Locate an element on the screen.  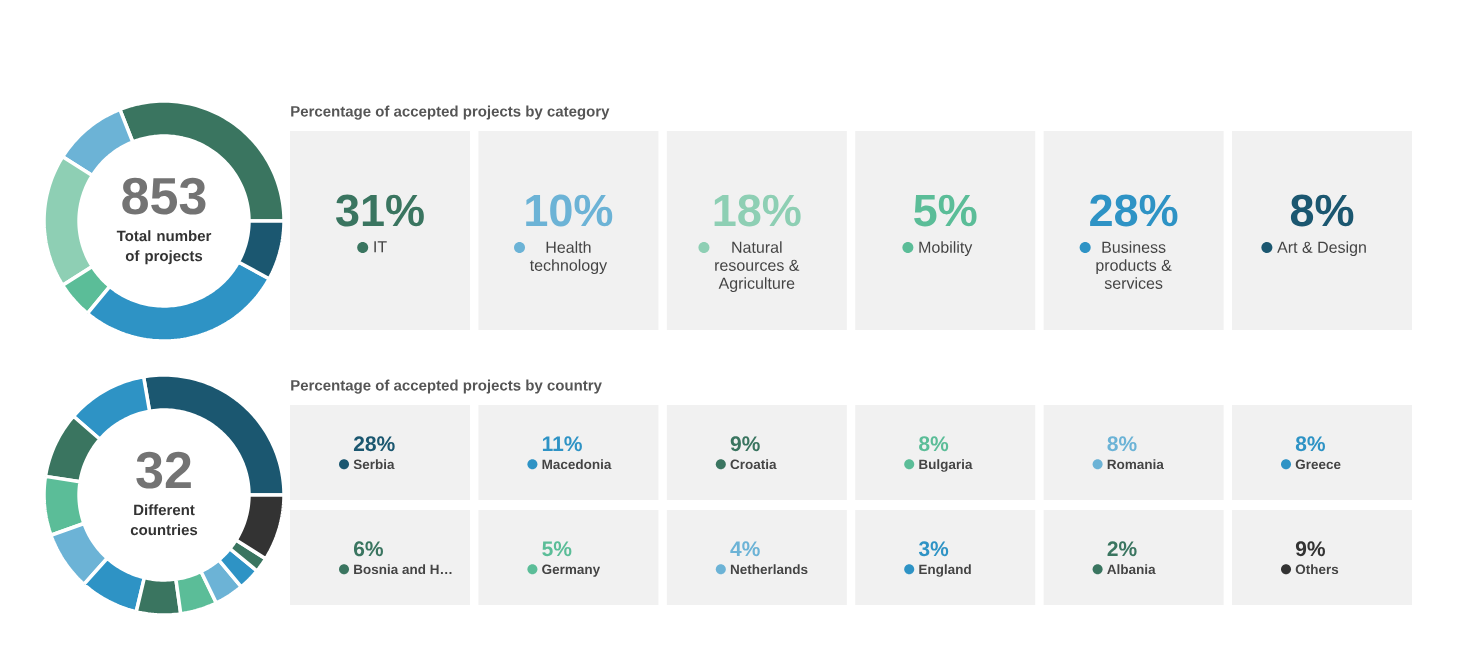
legend-label: Others is located at coordinates (1317, 569).